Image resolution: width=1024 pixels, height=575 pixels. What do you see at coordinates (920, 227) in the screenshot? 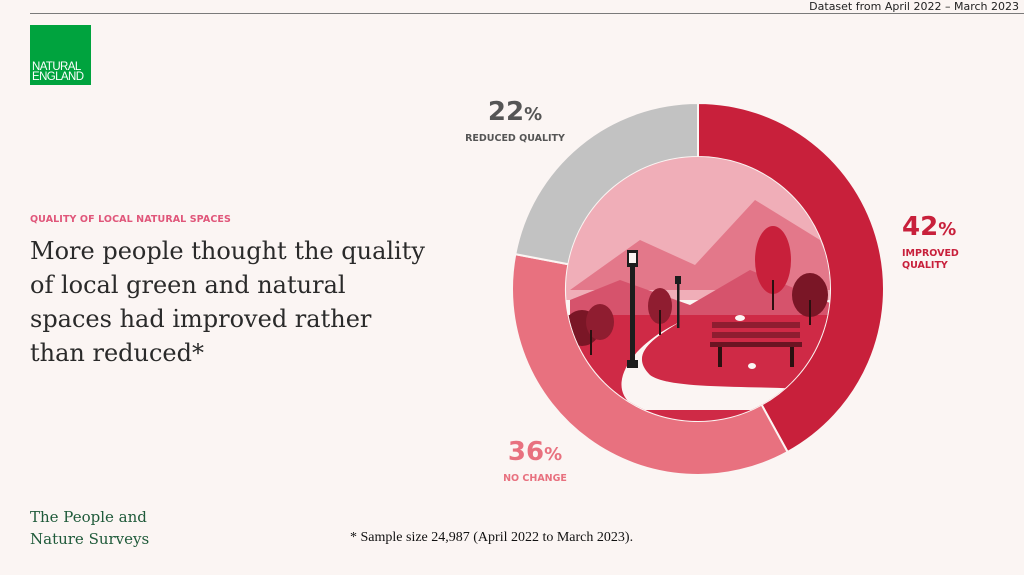
I see `pct-value-improved: 42` at bounding box center [920, 227].